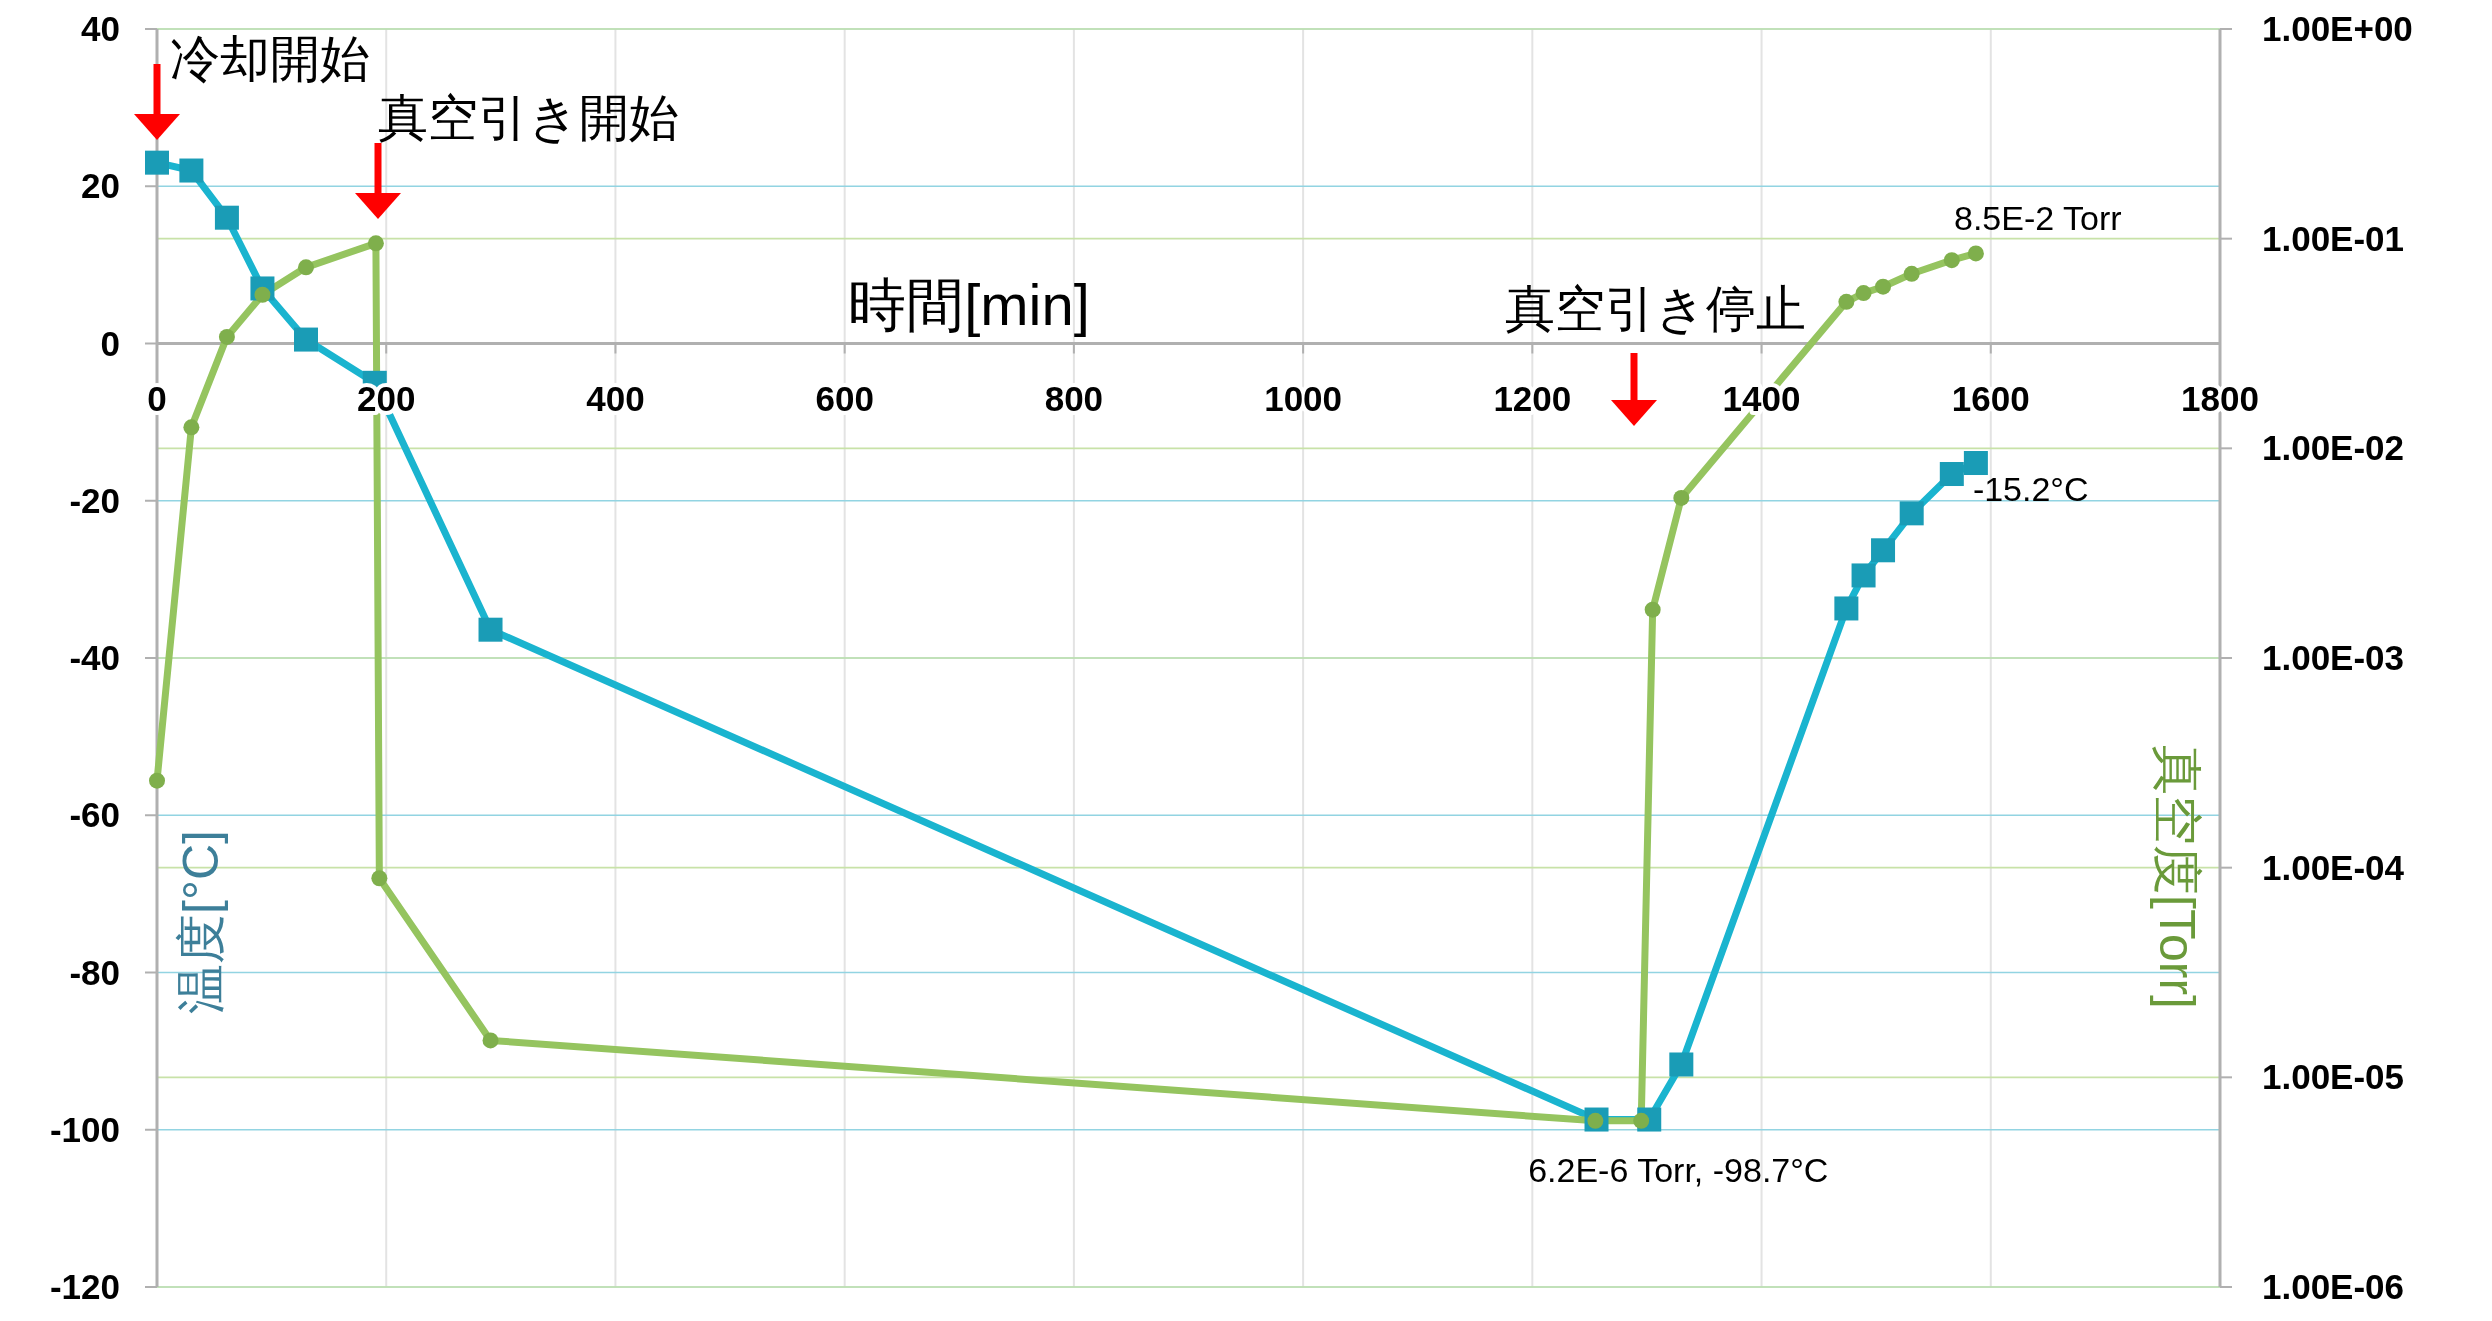 This screenshot has width=2492, height=1321. Describe the element at coordinates (84, 1286) in the screenshot. I see `y-tick-label: -120` at that location.